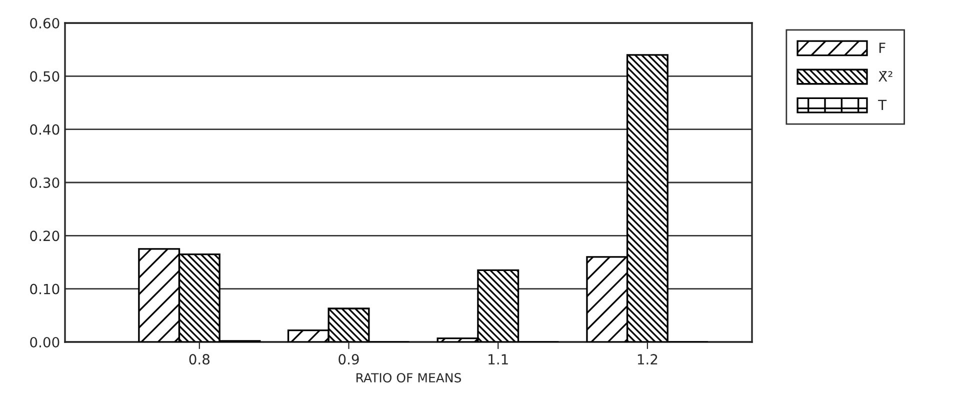 The width and height of the screenshot is (962, 417). I want to click on x-tick-label: 1.1, so click(498, 359).